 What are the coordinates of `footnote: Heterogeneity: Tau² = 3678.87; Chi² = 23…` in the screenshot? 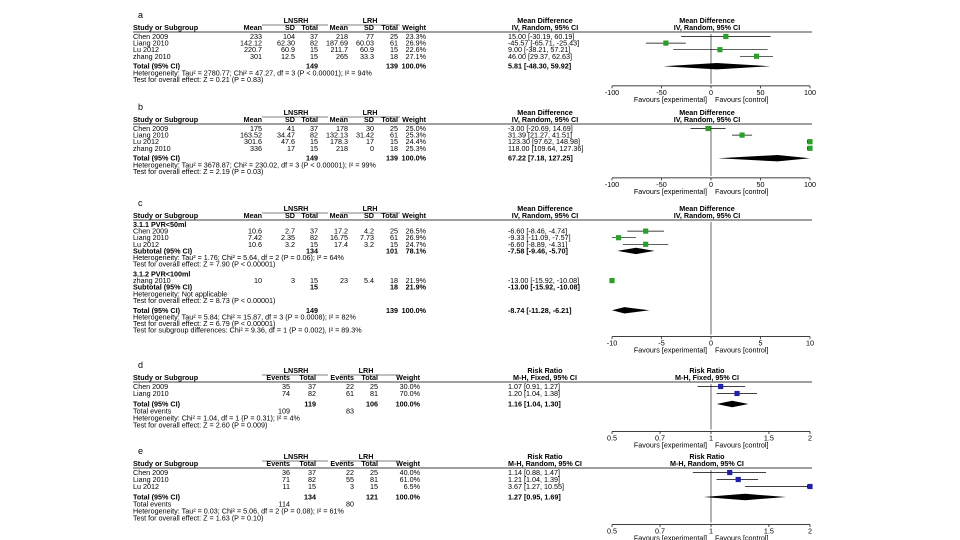 It's located at (254, 164).